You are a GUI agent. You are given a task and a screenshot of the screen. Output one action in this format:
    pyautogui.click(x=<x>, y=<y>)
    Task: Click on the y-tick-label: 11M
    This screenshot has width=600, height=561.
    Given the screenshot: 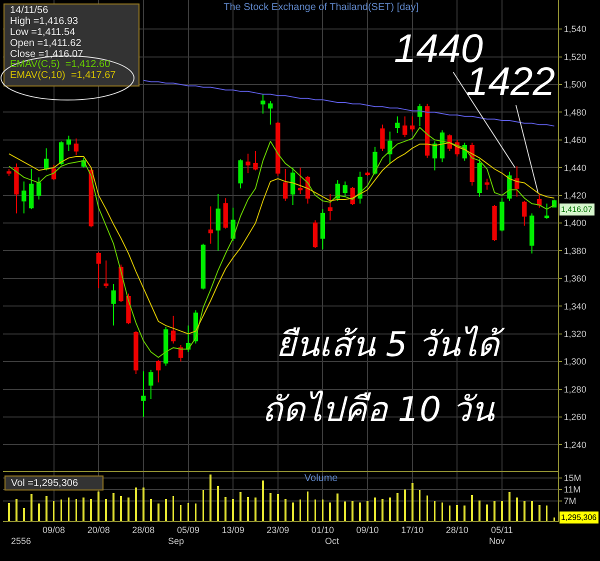 What is the action you would take?
    pyautogui.click(x=572, y=489)
    